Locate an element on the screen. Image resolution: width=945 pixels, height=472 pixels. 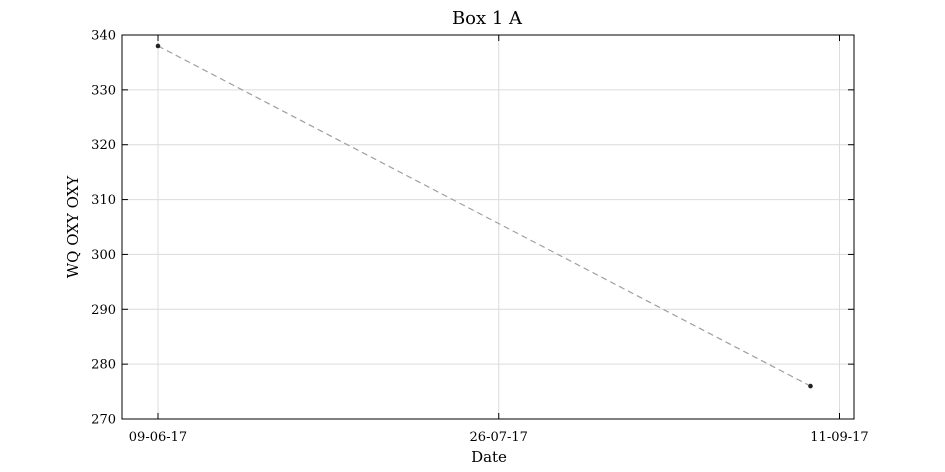
x-tick-label: 11-09-17 is located at coordinates (839, 437).